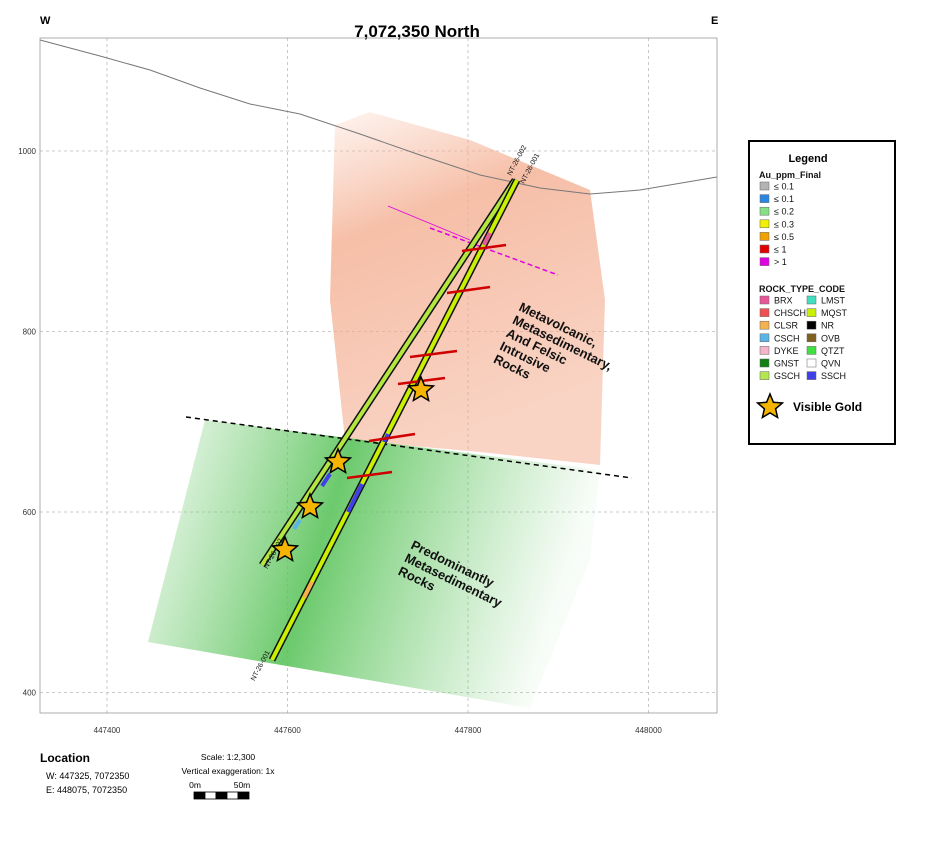  I want to click on legend-label: BRX, so click(783, 301).